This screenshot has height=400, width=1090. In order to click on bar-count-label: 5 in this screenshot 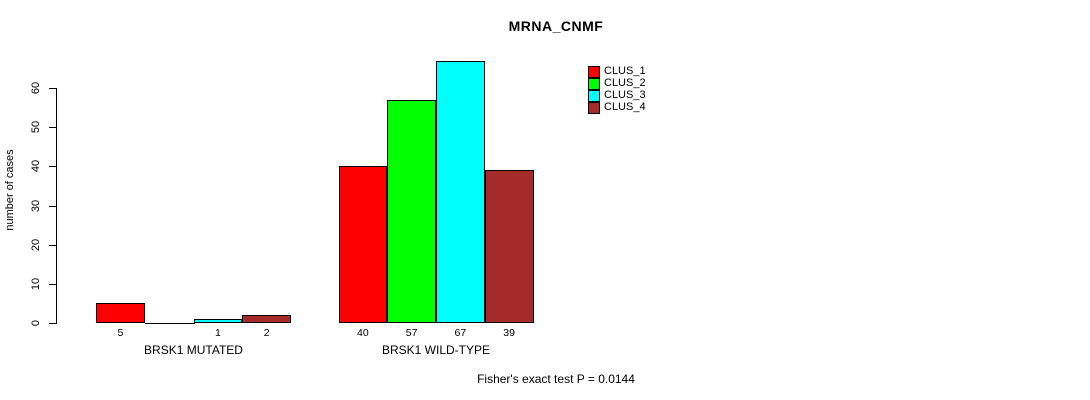, I will do `click(120, 333)`.